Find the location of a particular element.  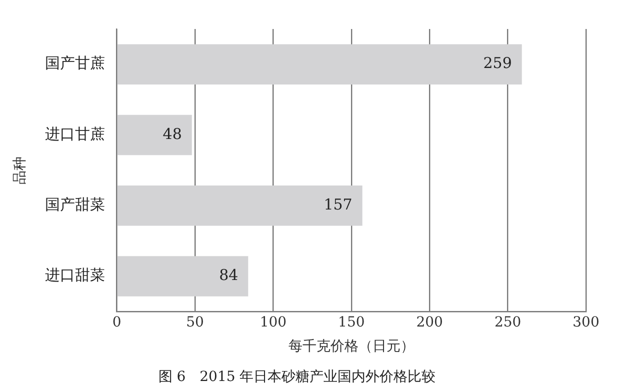

x-tick-label: 0 is located at coordinates (117, 322).